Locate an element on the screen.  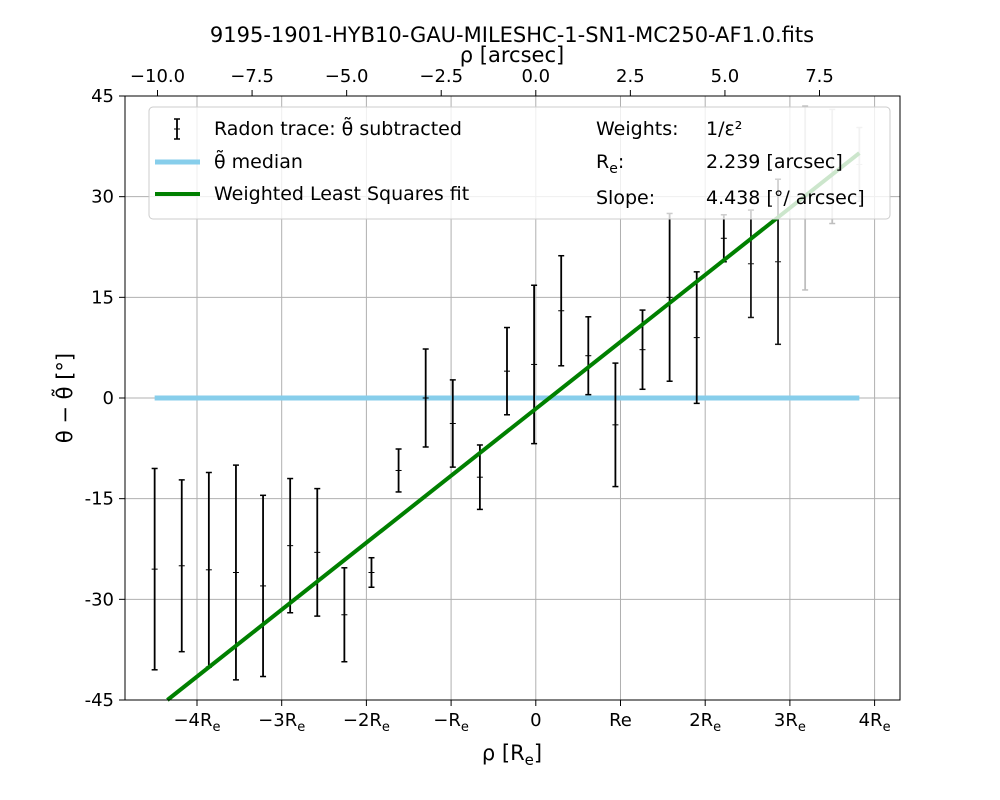
top-x-tick-label: 0.0 is located at coordinates (535, 76).